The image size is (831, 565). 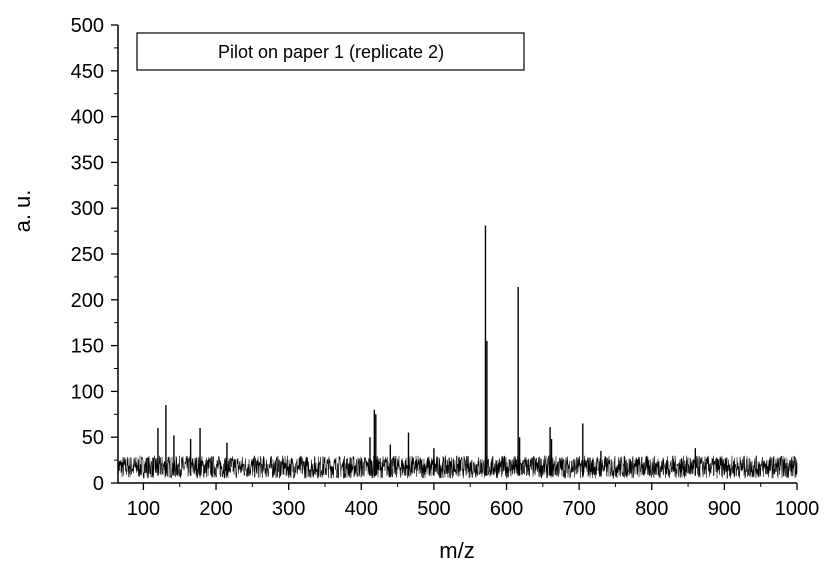 What do you see at coordinates (361, 509) in the screenshot?
I see `x-tick-label: 400` at bounding box center [361, 509].